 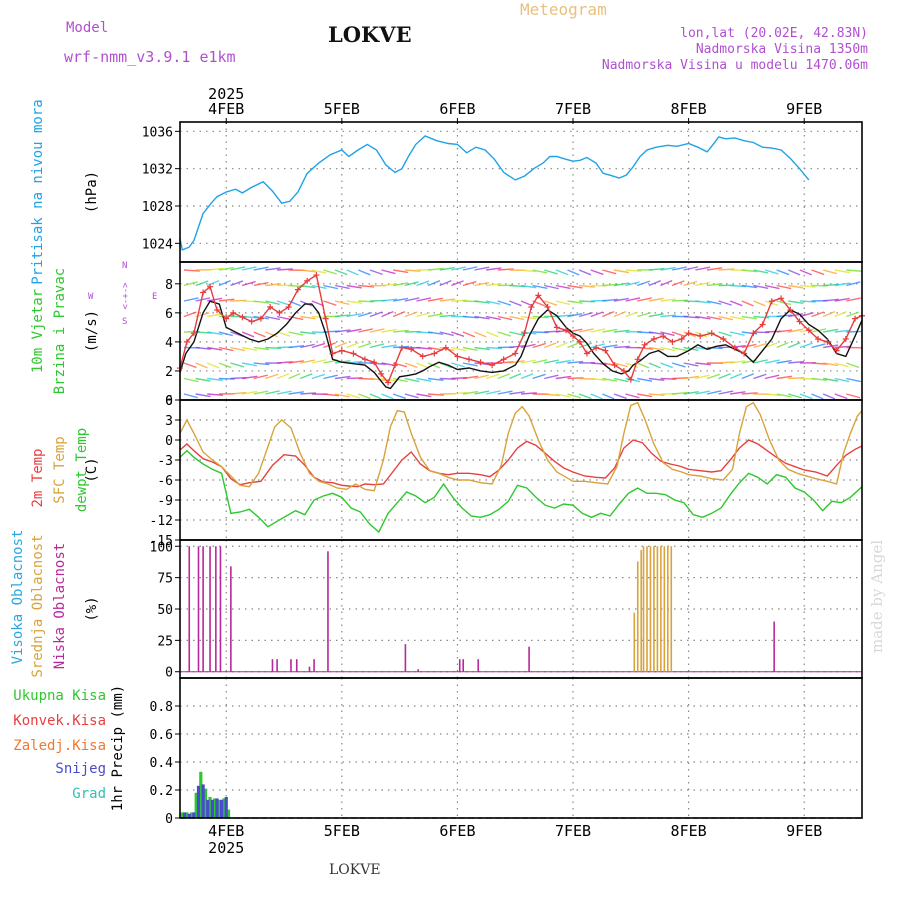 I want to click on precip-legend-label: Zaledj.Kisa, so click(x=59, y=746).